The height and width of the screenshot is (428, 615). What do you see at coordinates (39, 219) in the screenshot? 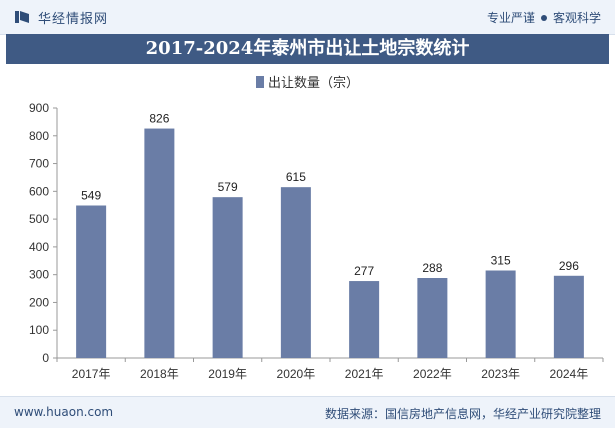
I see `y-tick-label: 500` at bounding box center [39, 219].